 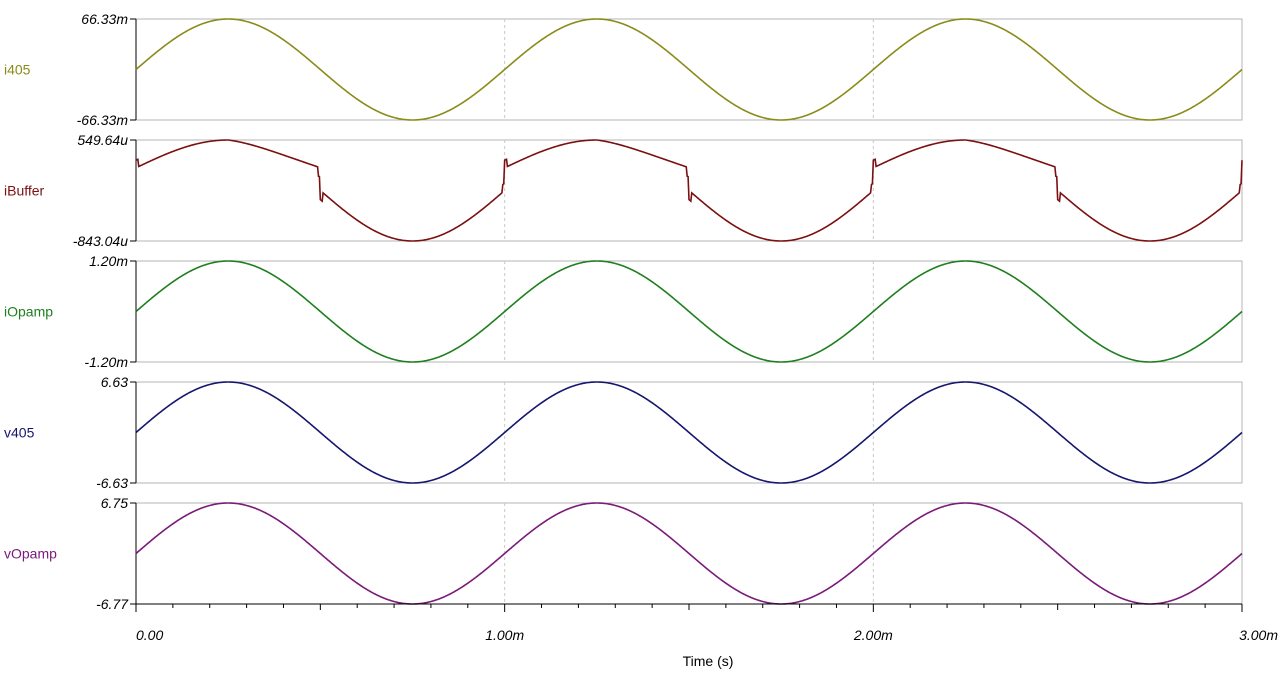 I want to click on x-axis-title: Time (s), so click(x=708, y=661).